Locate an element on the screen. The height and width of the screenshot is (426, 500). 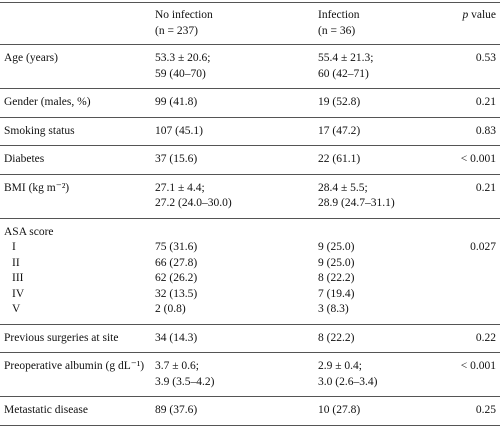
value-cell: 99 (41.8) is located at coordinates (232, 103).